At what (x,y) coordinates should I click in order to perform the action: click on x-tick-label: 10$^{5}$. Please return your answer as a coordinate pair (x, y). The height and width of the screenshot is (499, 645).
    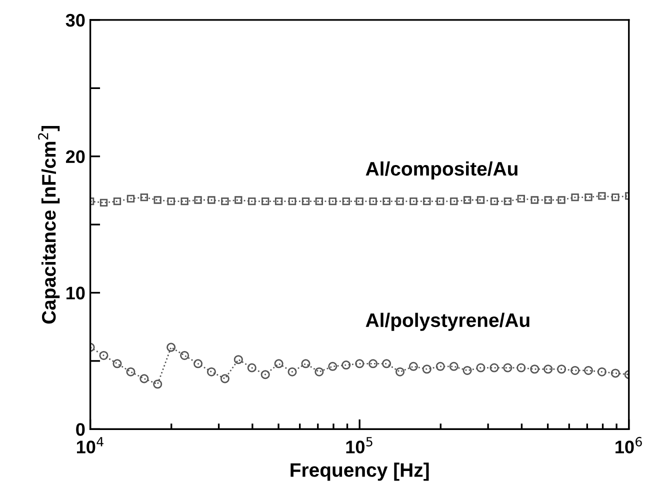
    Looking at the image, I should click on (359, 445).